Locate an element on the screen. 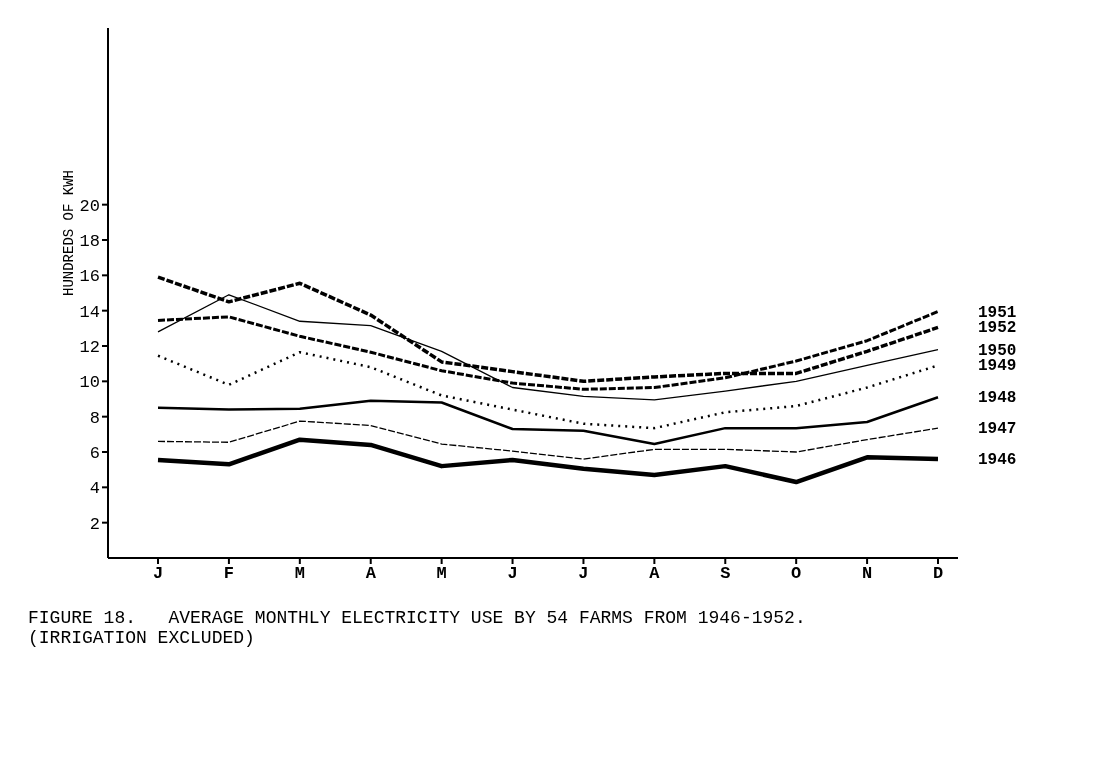 The image size is (1108, 782). y-tick-label: 12 is located at coordinates (89, 348).